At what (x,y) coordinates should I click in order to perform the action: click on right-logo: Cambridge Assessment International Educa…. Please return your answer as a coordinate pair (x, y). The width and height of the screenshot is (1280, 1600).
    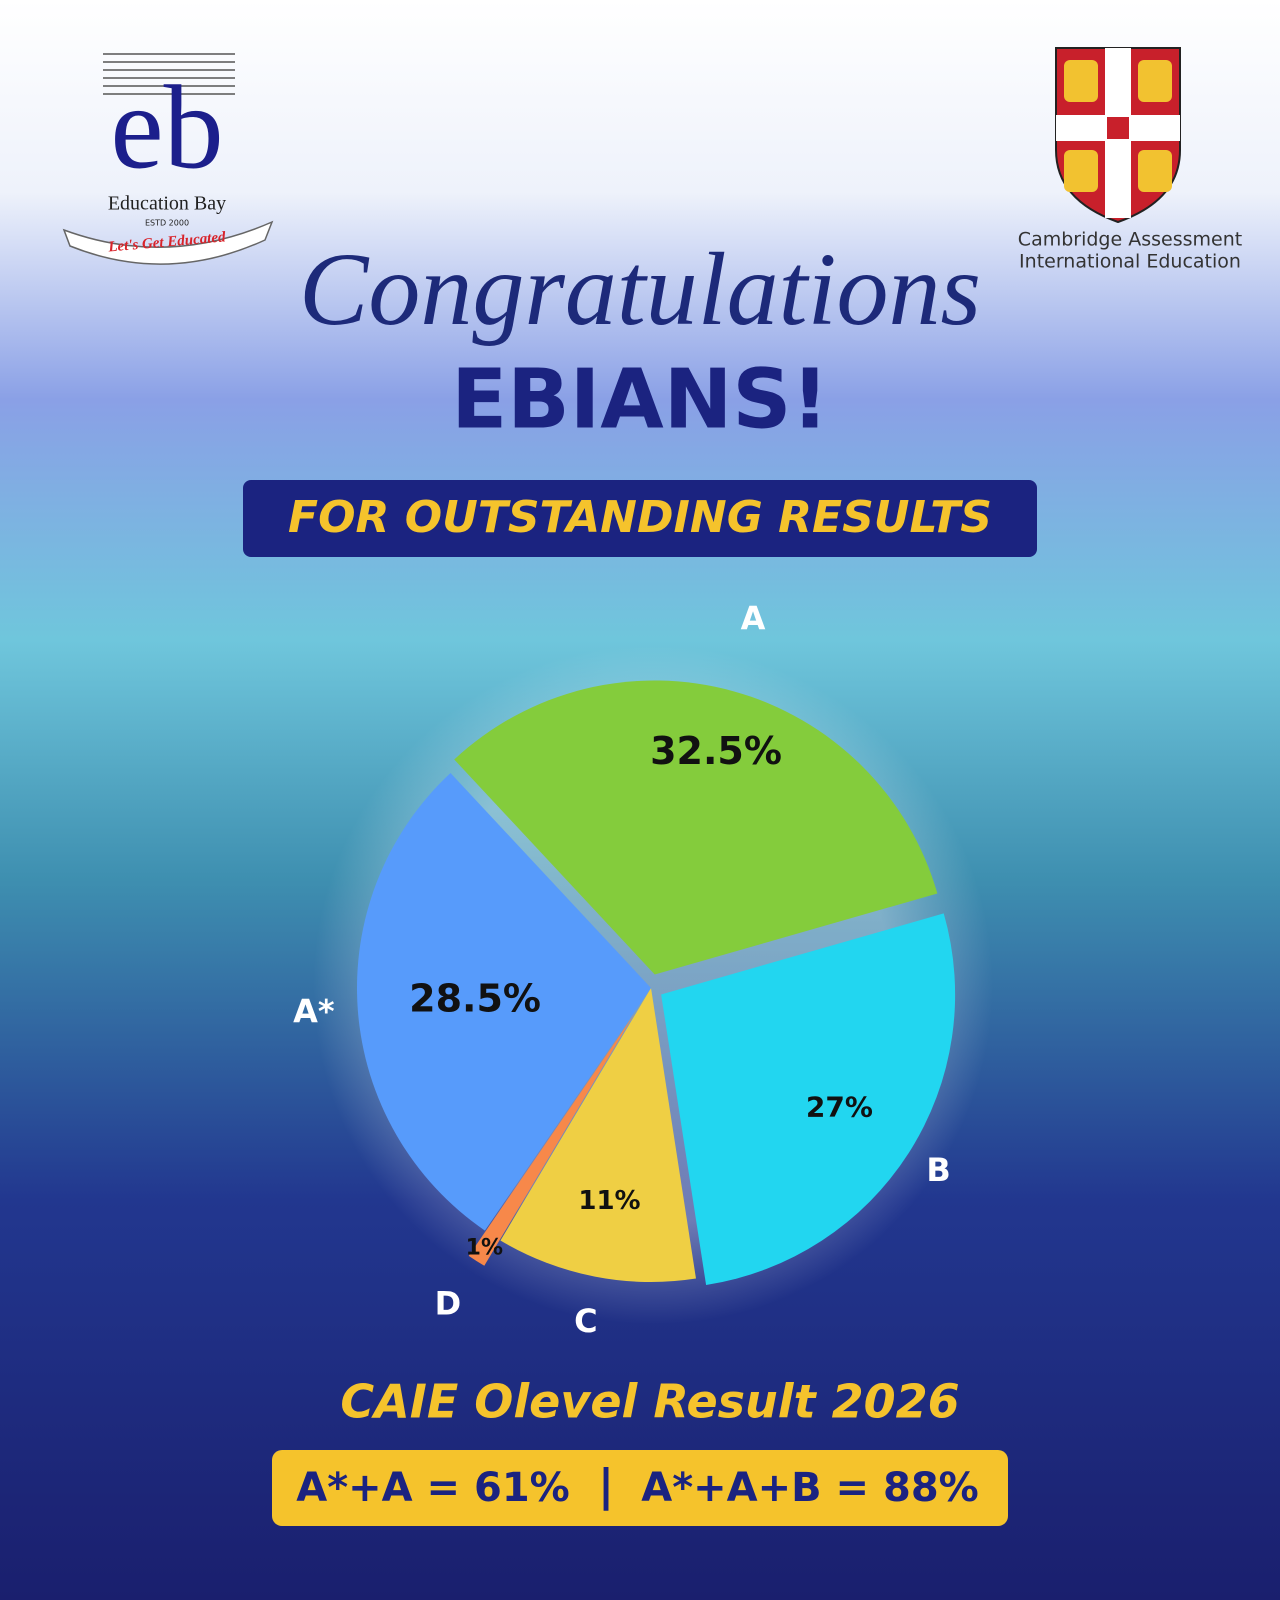
    Looking at the image, I should click on (1130, 160).